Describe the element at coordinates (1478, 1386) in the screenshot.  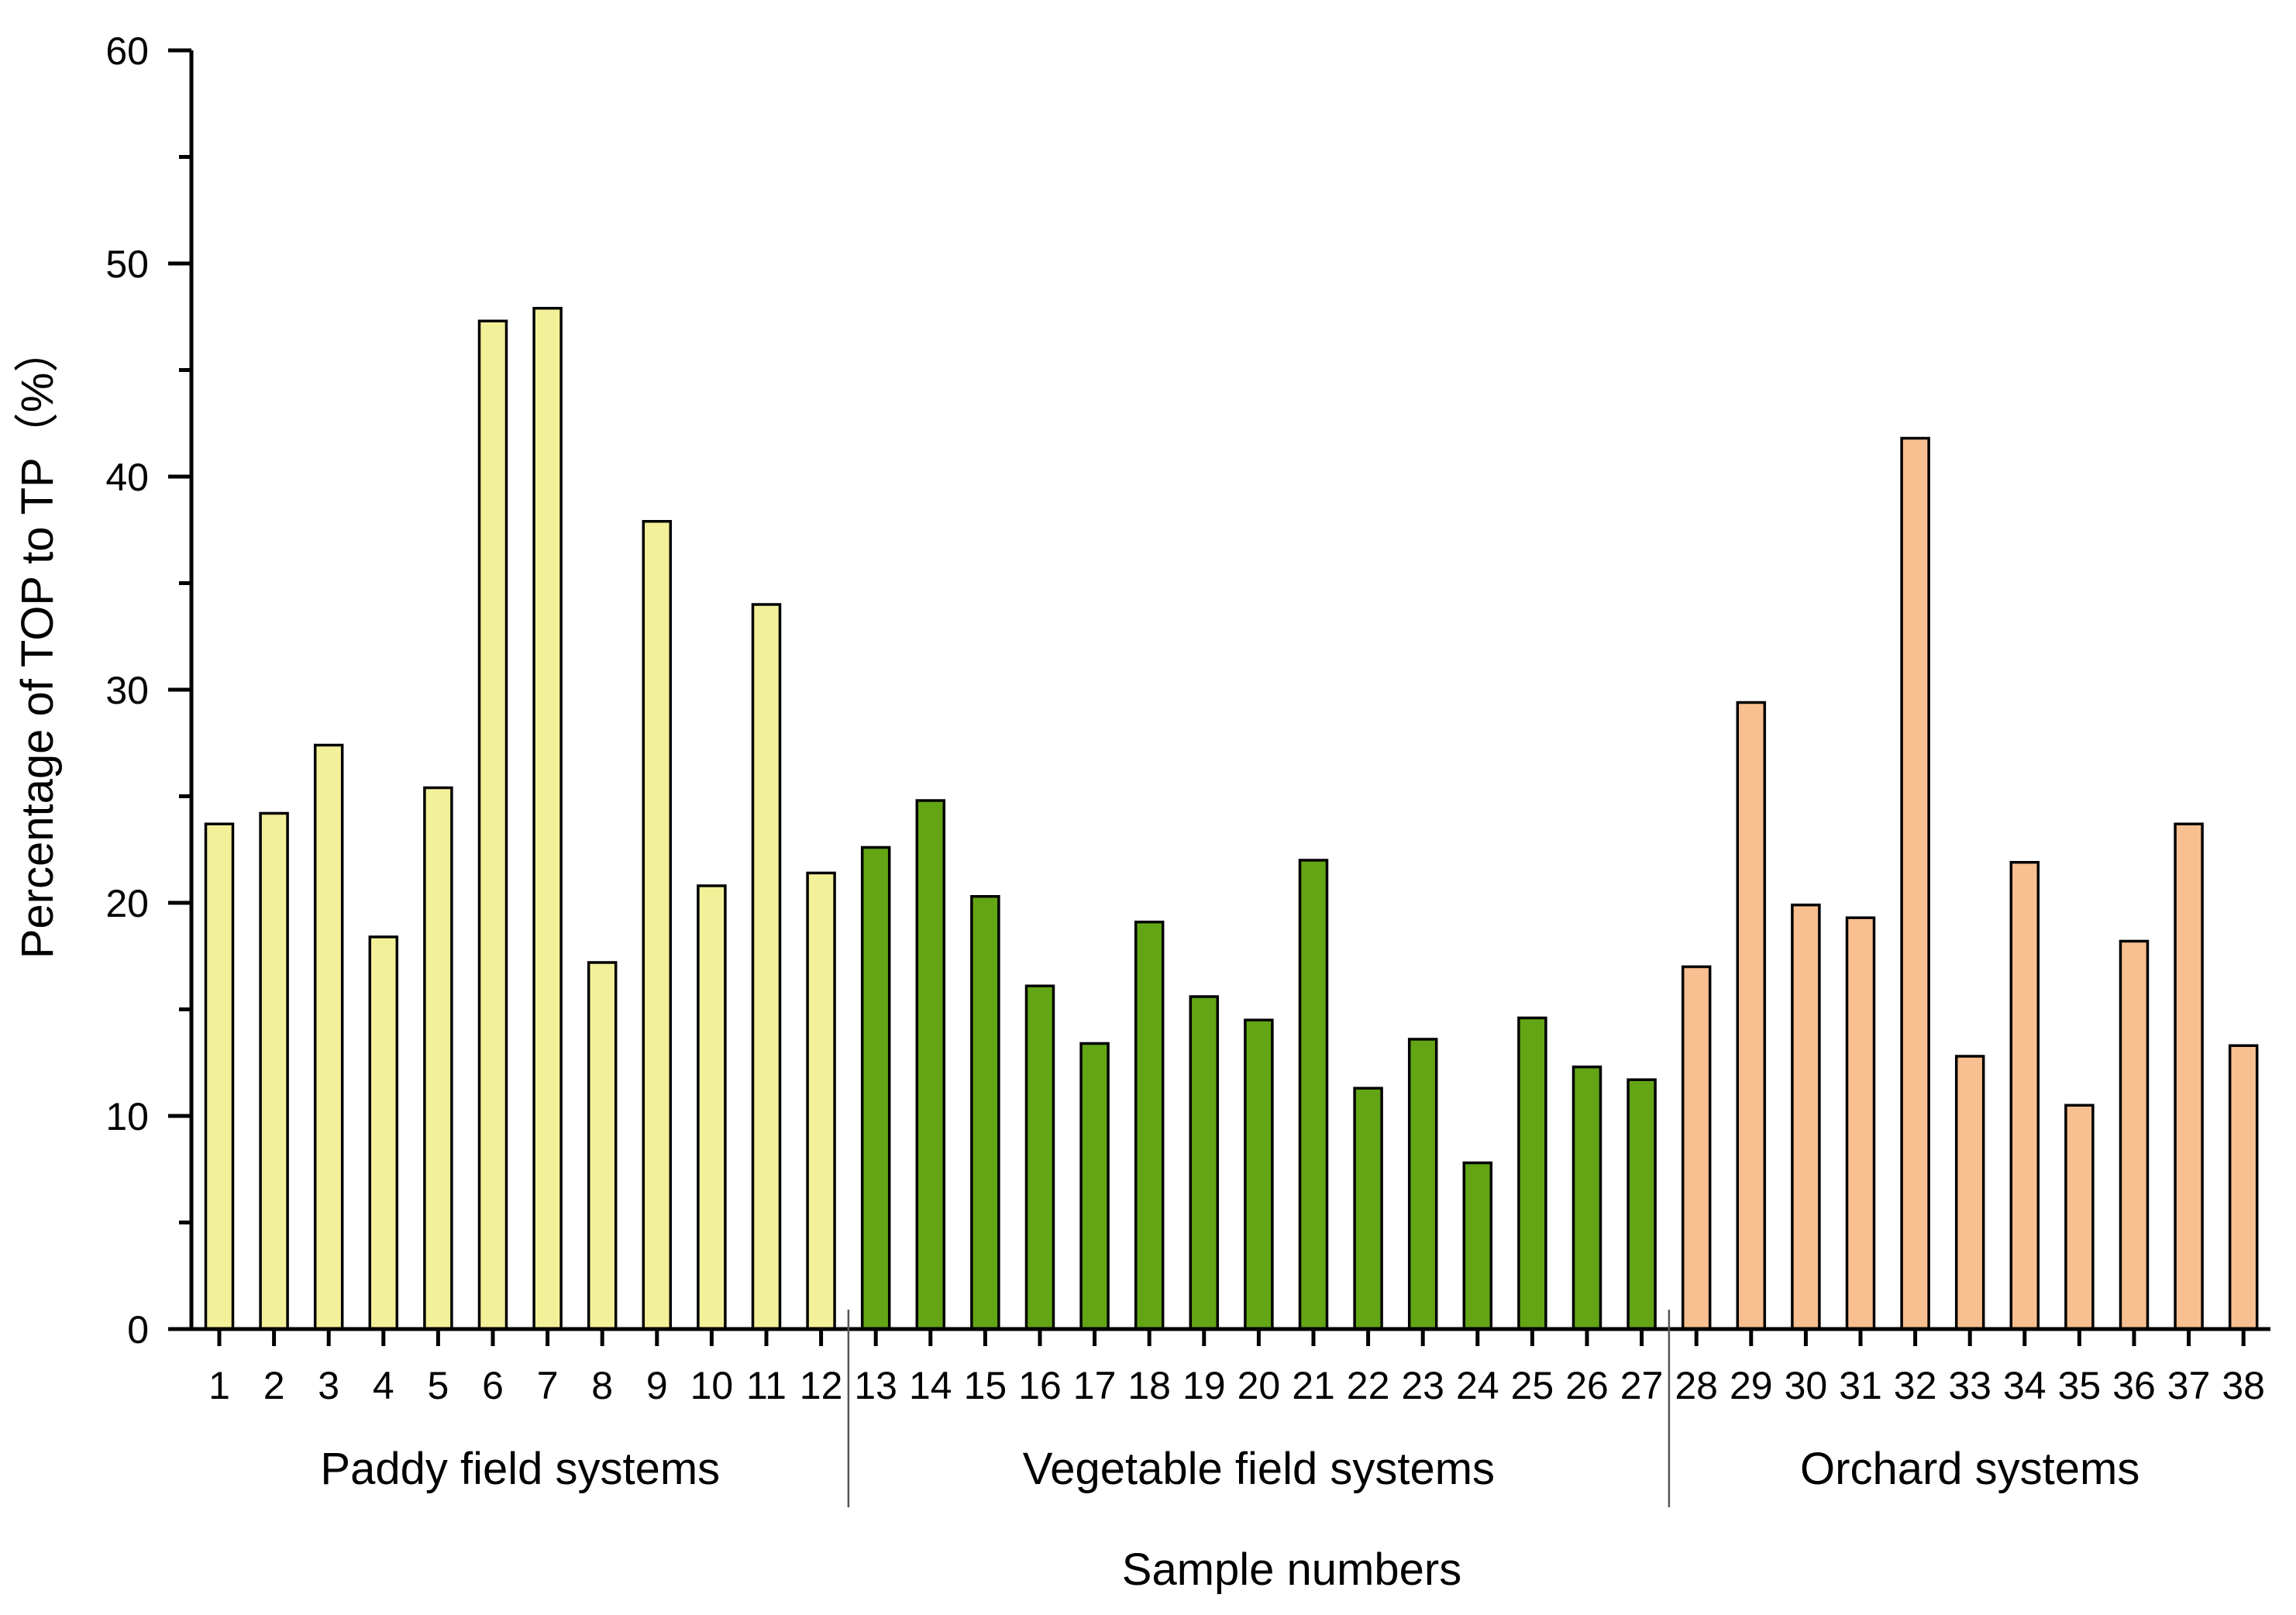
I see `x-tick-label-24: 24` at that location.